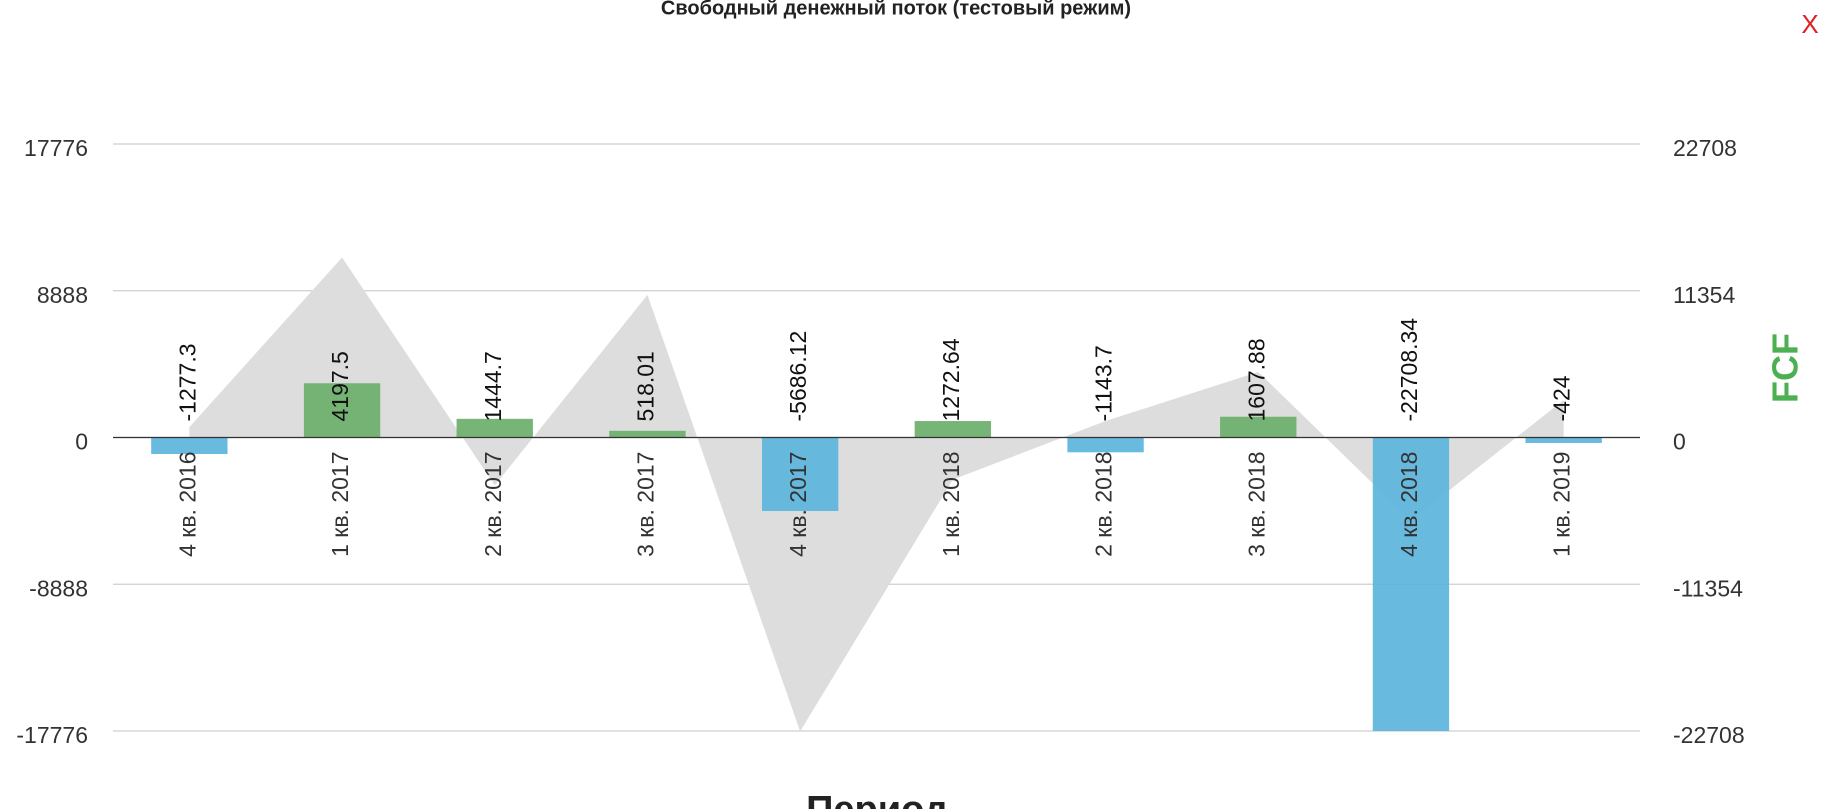 The width and height of the screenshot is (1833, 809). I want to click on x-tick-label: 4 кв. 2016, so click(187, 504).